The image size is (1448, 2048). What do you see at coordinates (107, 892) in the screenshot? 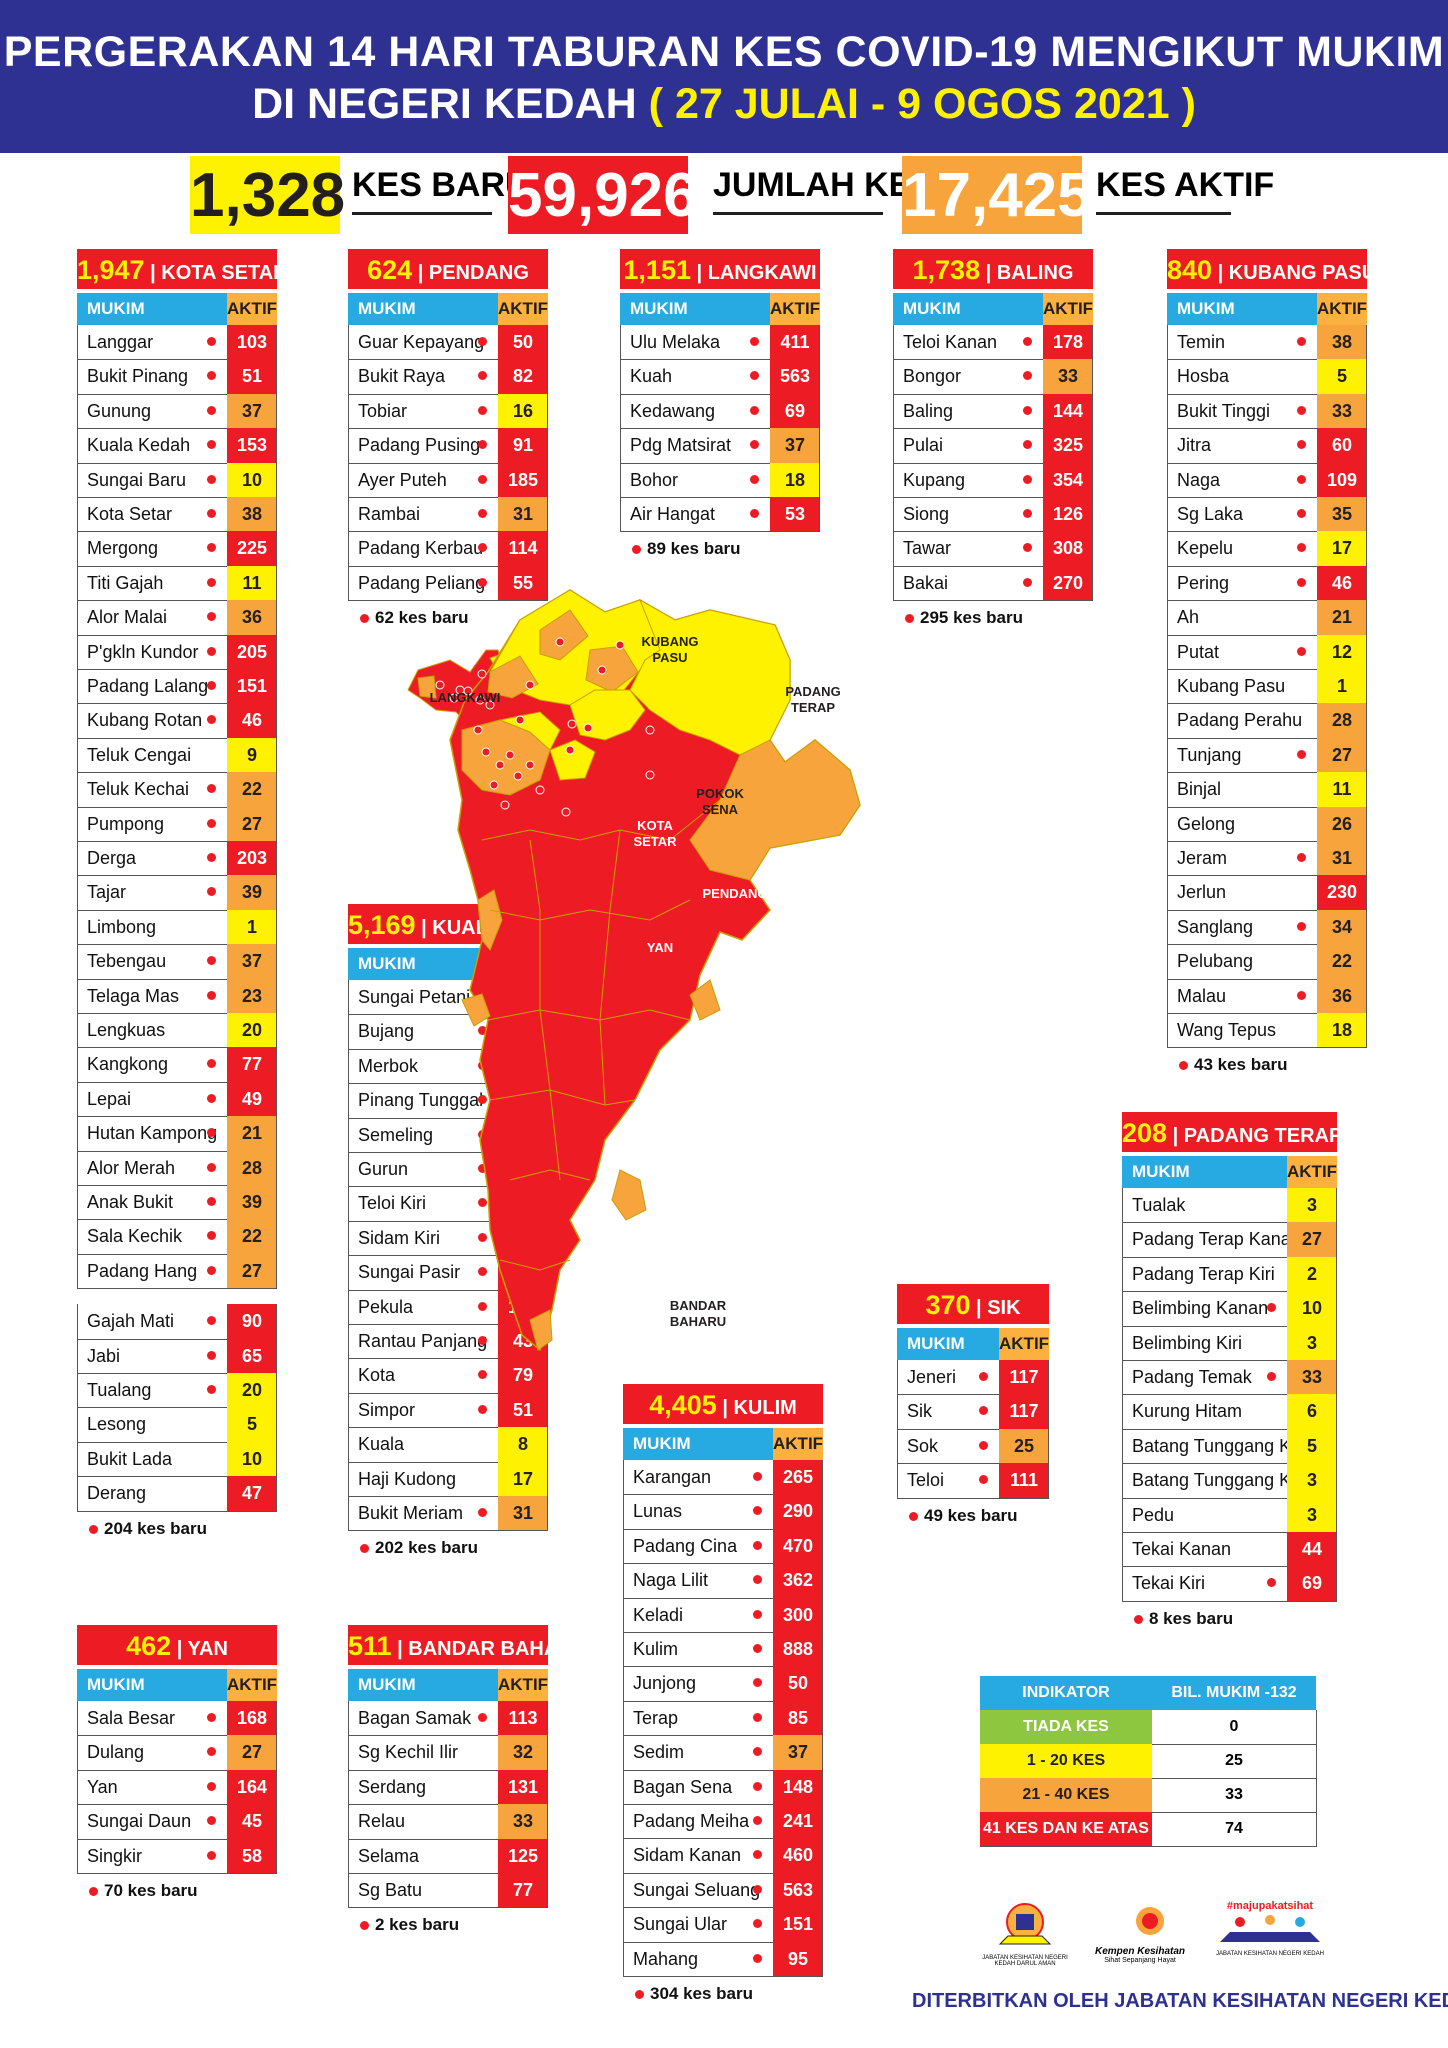
I see `mukim-name: Tajar` at bounding box center [107, 892].